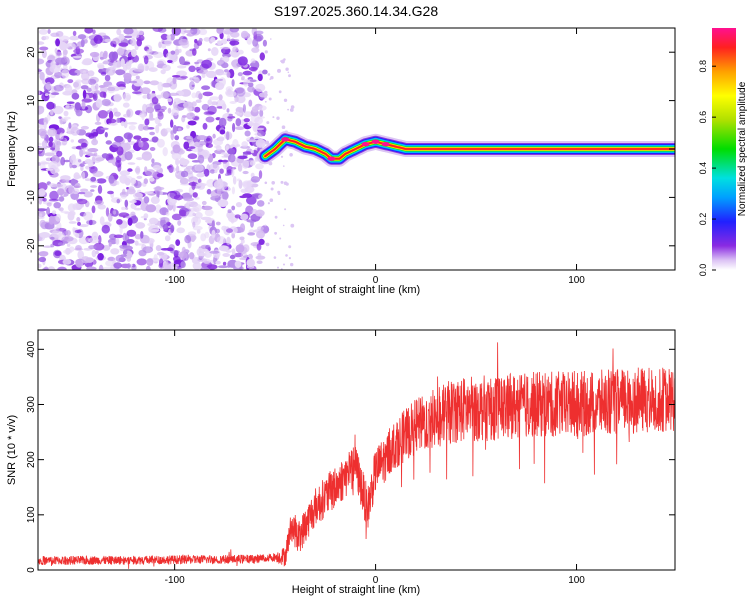 This screenshot has height=600, width=750. What do you see at coordinates (356, 290) in the screenshot?
I see `spectrogram-x-axis-label: Height of straight line (km)` at bounding box center [356, 290].